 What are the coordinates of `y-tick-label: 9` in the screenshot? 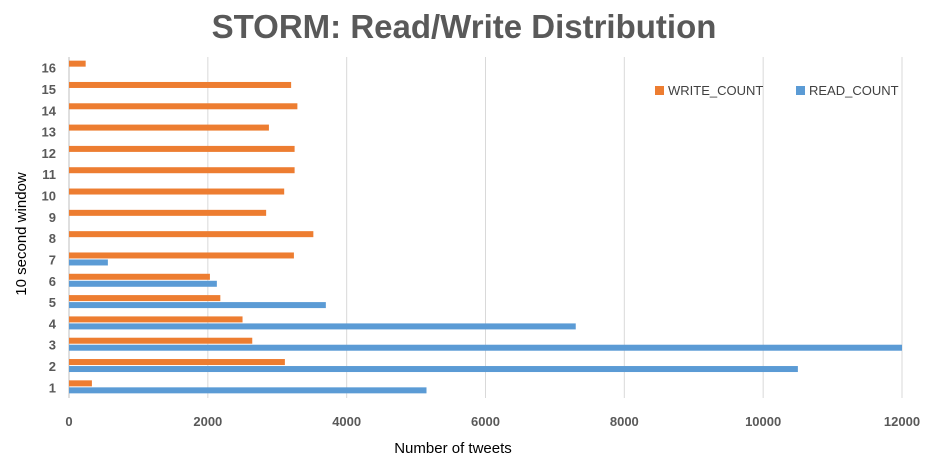 It's located at (52, 217).